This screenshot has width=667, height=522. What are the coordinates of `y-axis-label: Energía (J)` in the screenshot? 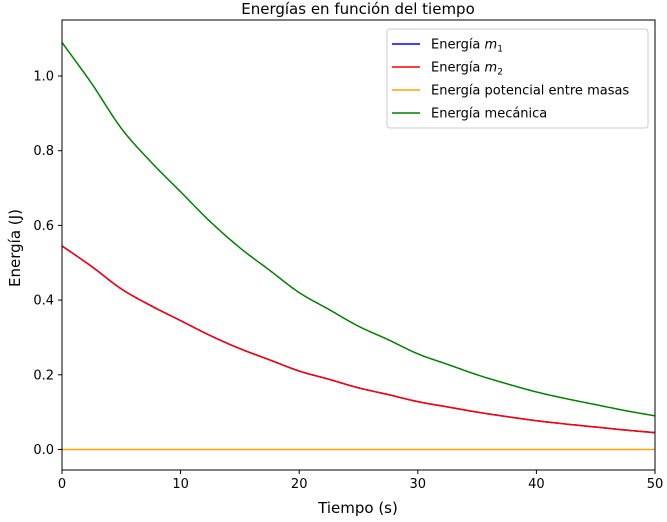 It's located at (15, 248).